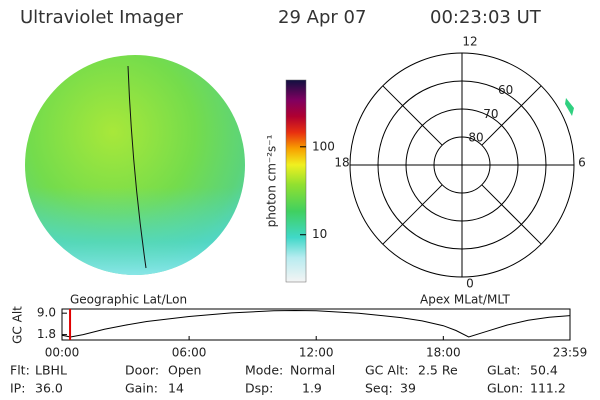  I want to click on polar-mlt-label: 18, so click(341, 163).